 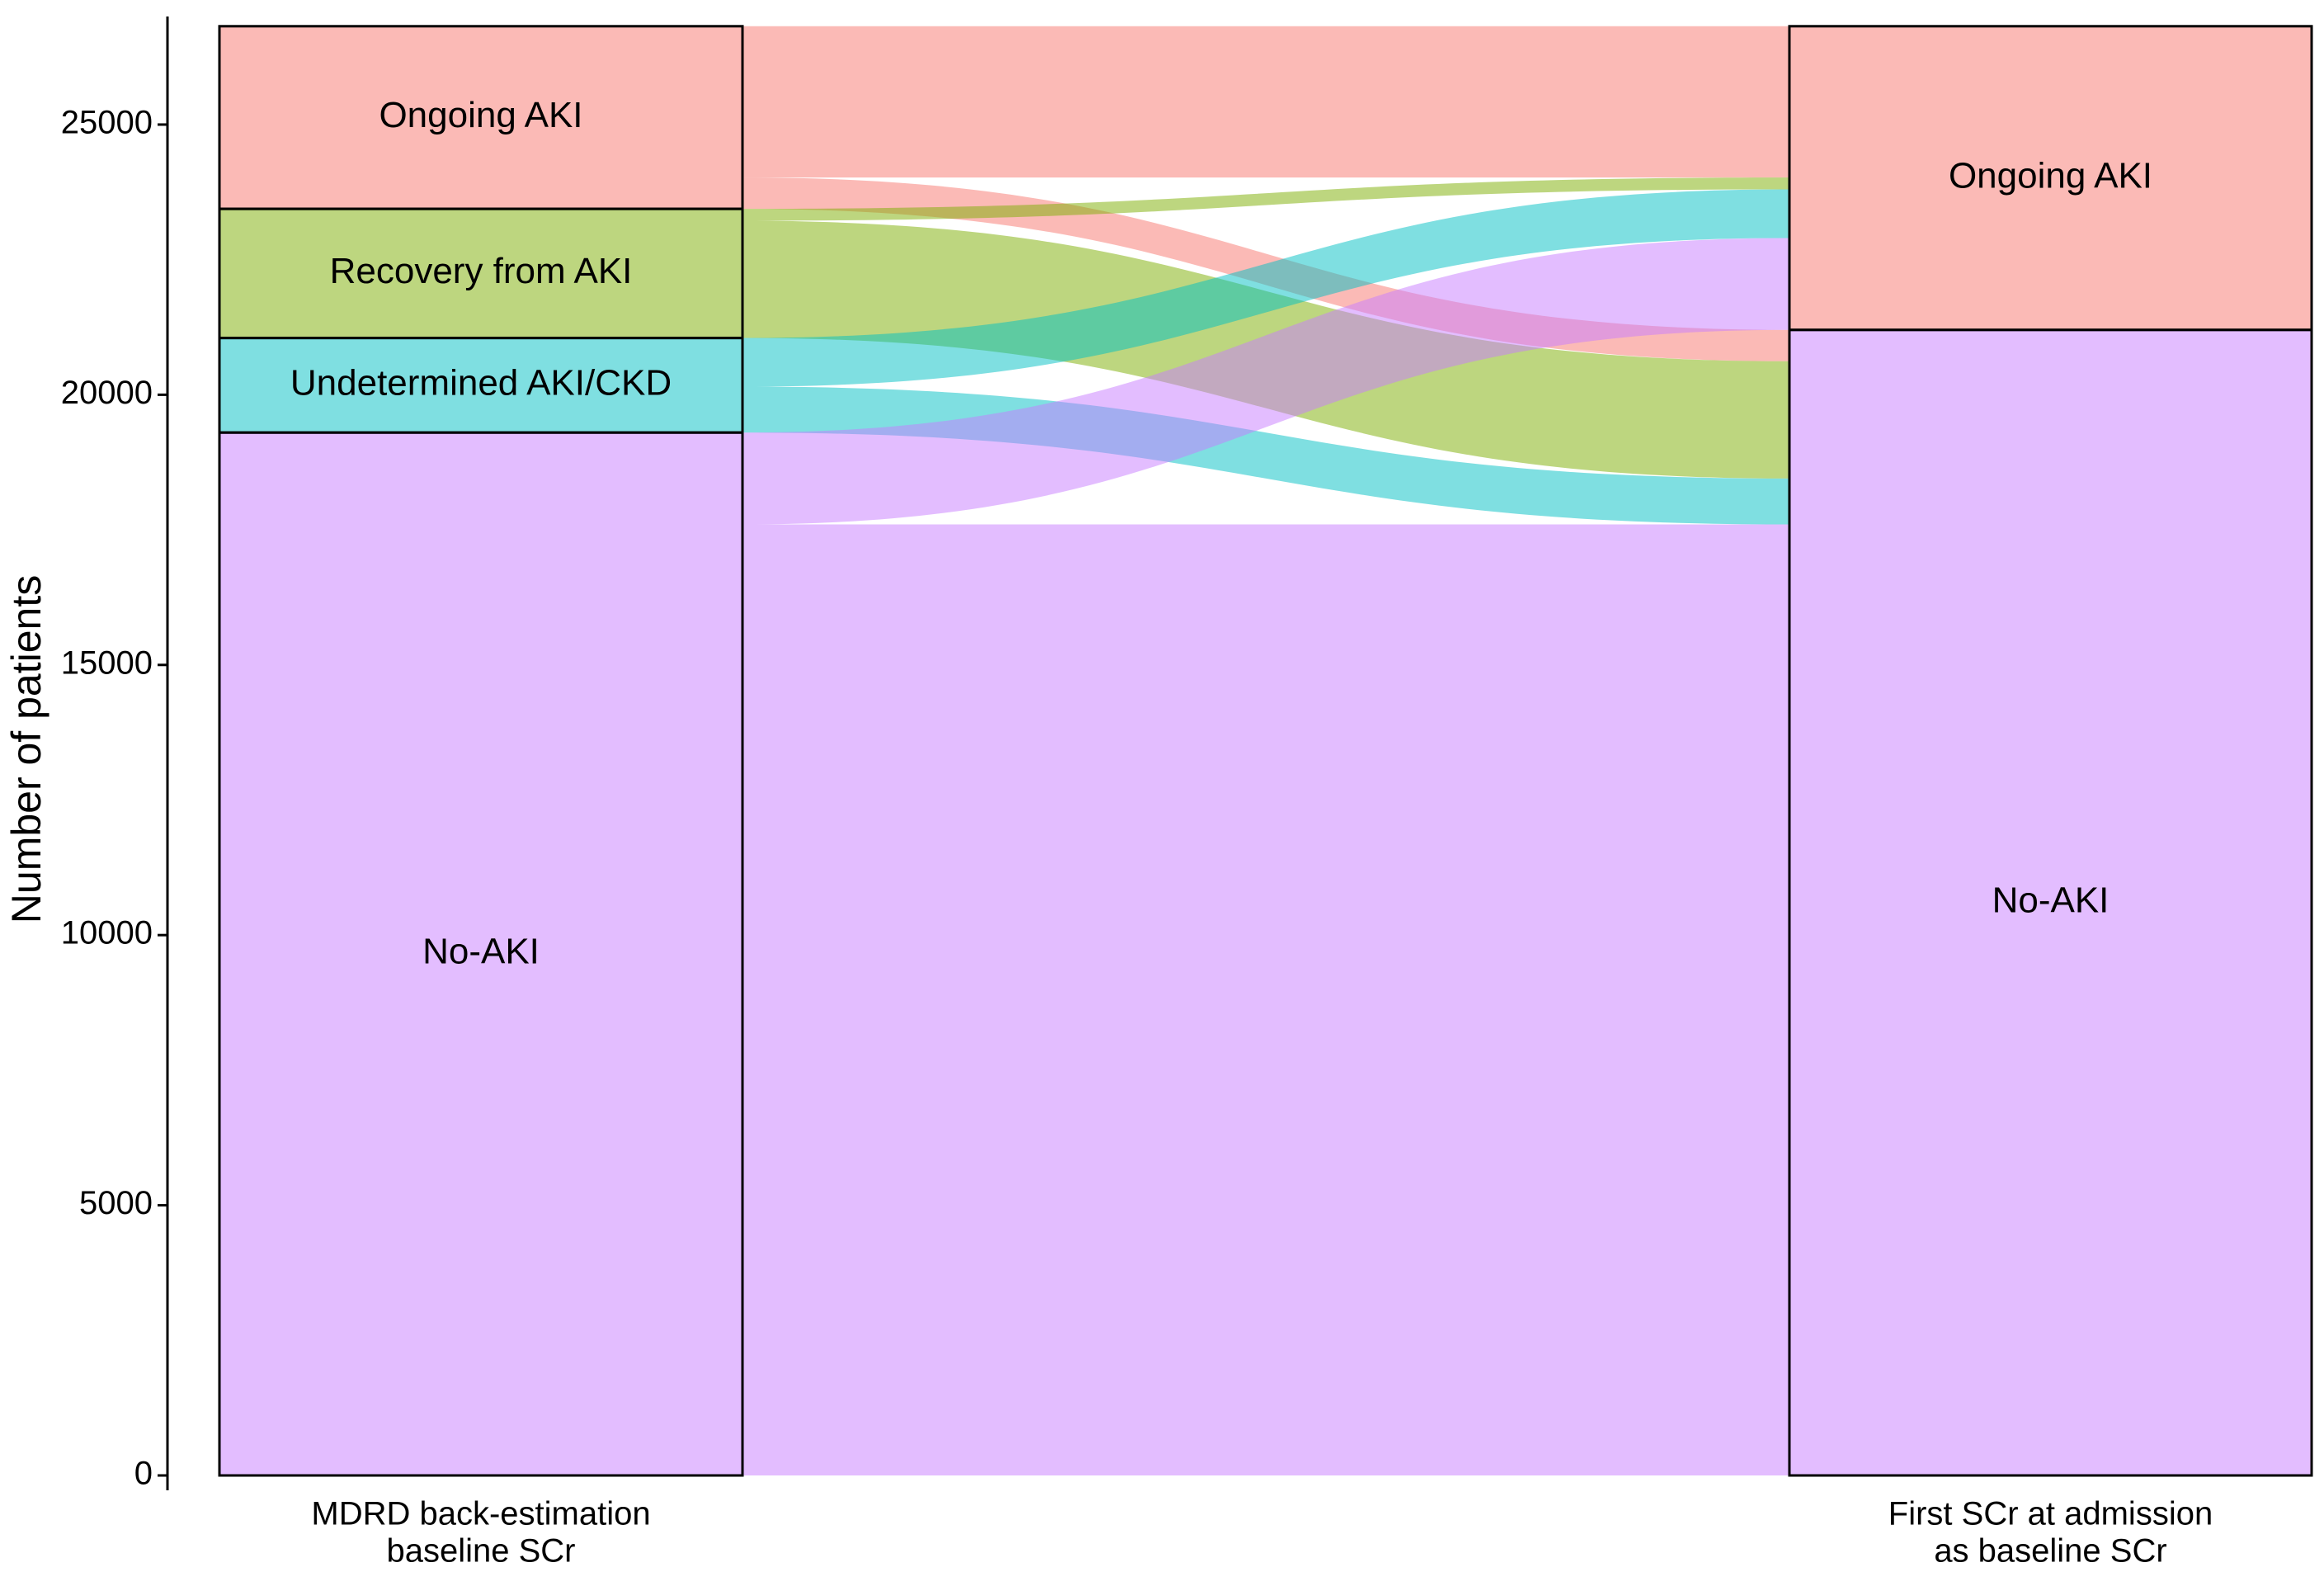 I want to click on y-axis-title: Number of patients, so click(x=26, y=749).